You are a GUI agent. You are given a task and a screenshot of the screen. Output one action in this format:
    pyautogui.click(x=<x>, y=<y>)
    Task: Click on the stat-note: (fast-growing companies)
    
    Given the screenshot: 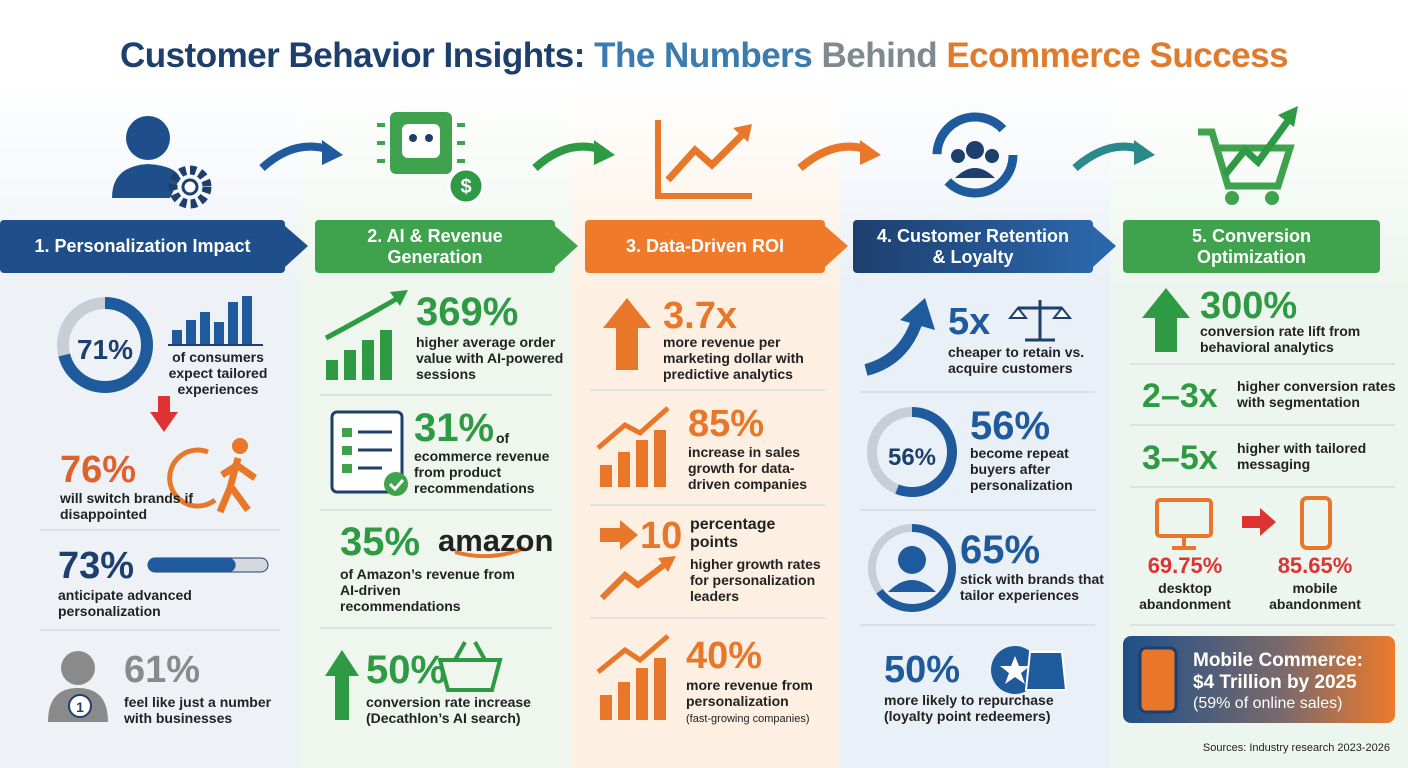 What is the action you would take?
    pyautogui.click(x=748, y=719)
    